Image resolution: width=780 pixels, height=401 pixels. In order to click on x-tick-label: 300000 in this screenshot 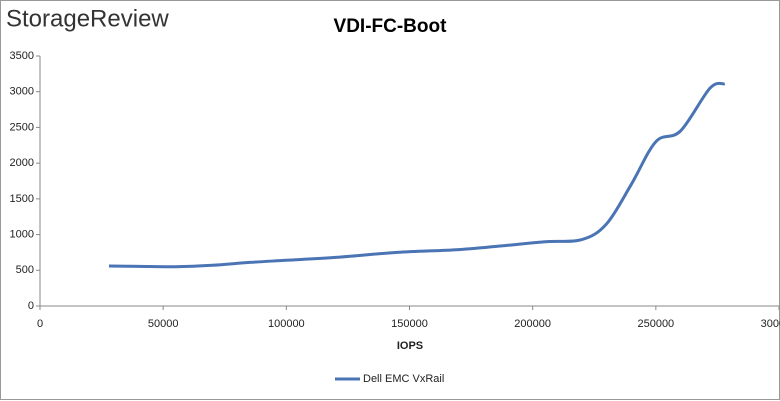, I will do `click(770, 324)`.